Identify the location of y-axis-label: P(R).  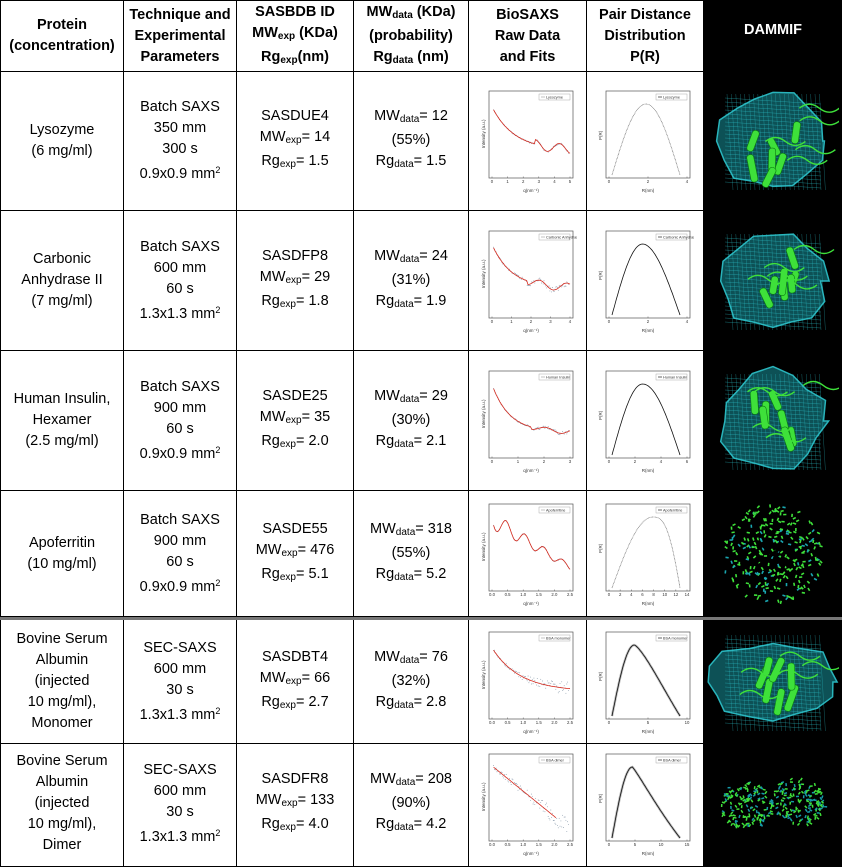
(600, 548).